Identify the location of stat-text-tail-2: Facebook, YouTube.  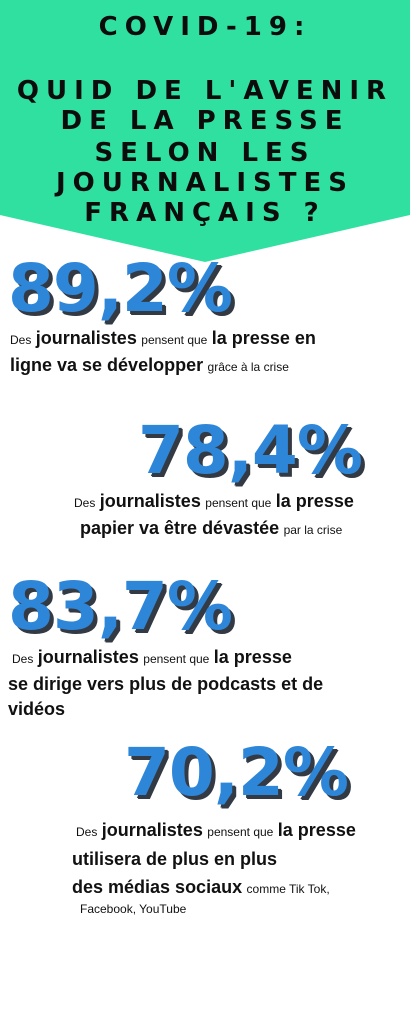
(133, 909).